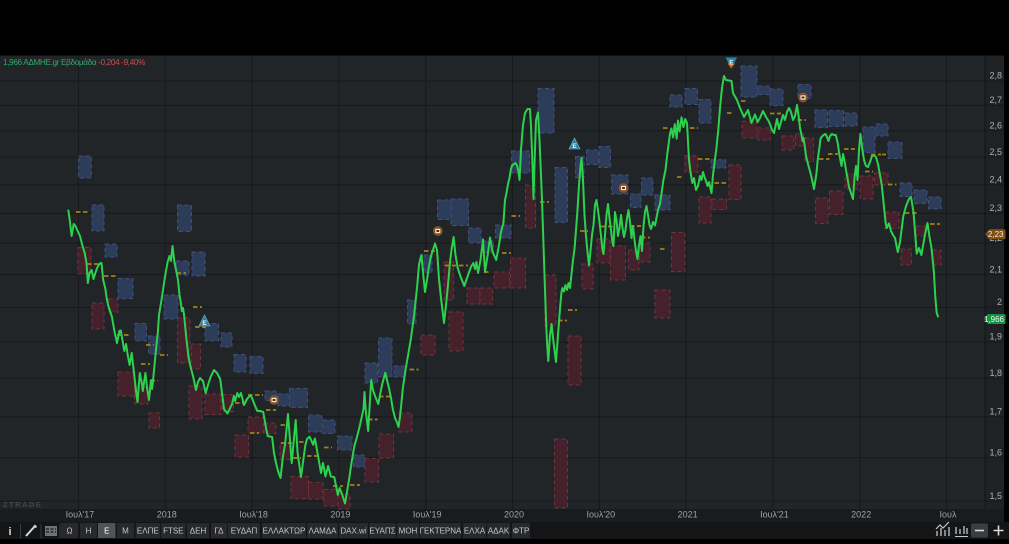  I want to click on svg-text: 1,9, so click(995, 337).